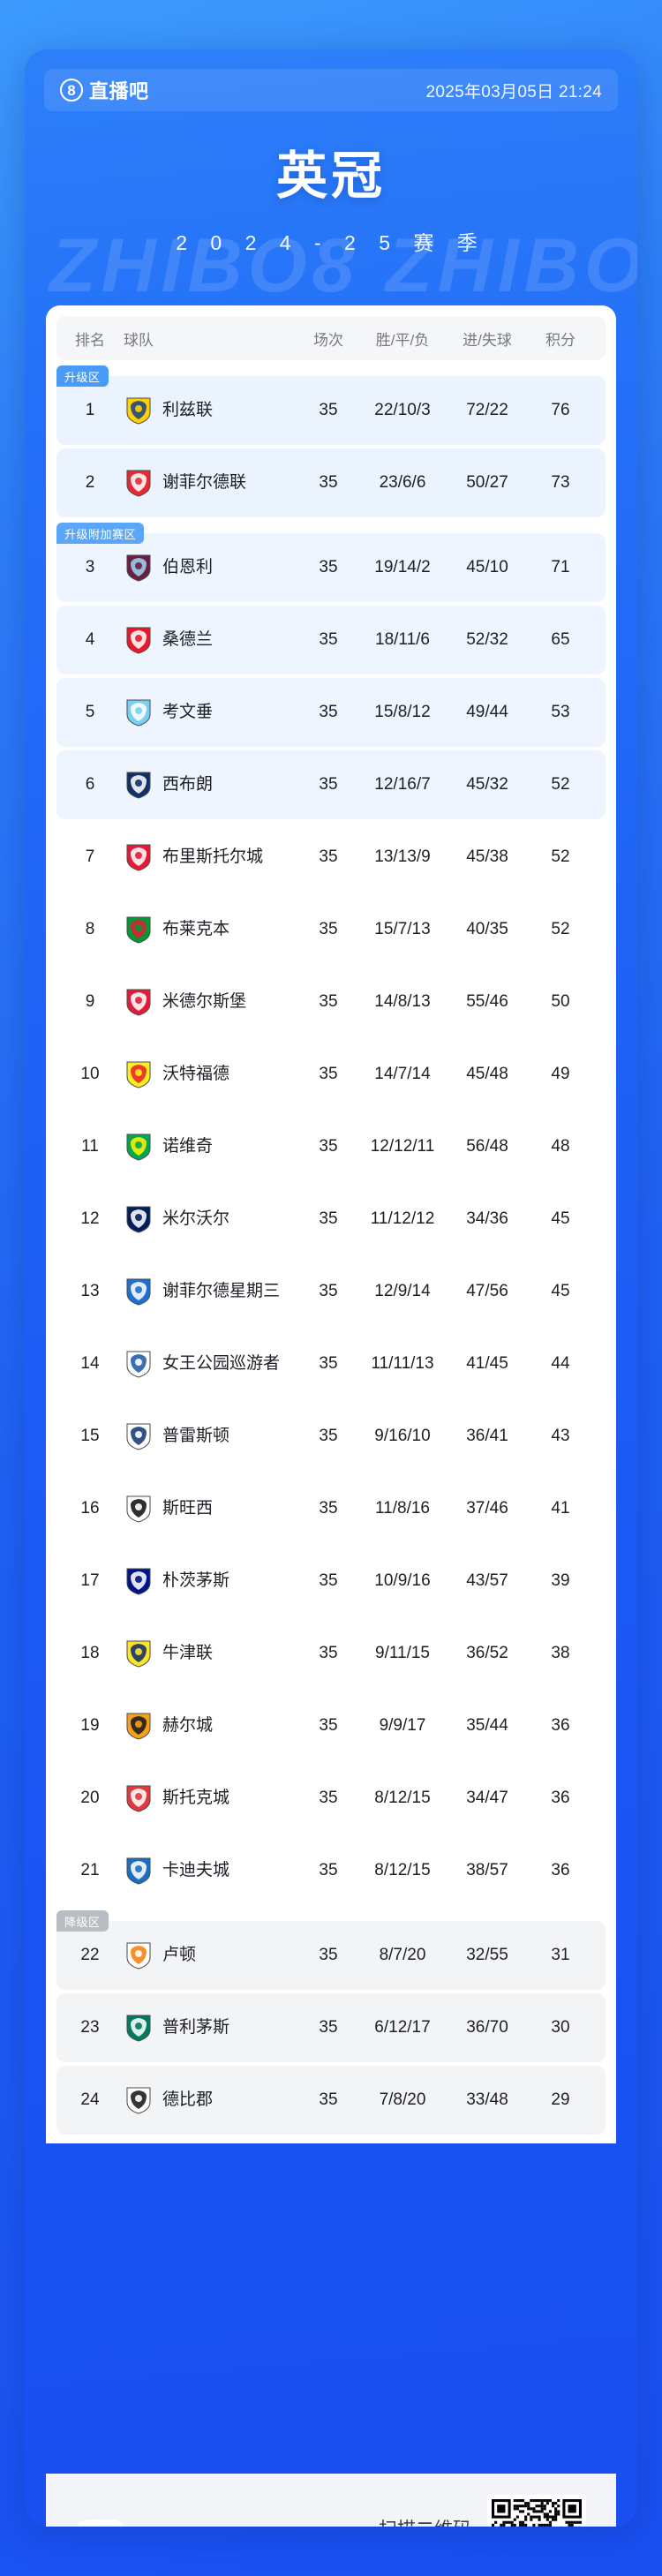  I want to click on cell-goals: 49/44, so click(487, 712).